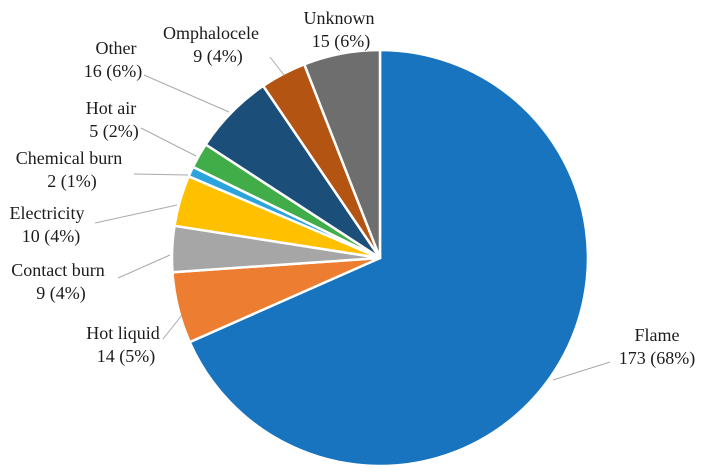 This screenshot has width=710, height=474. I want to click on label-electricity-name: Electricity, so click(47, 213).